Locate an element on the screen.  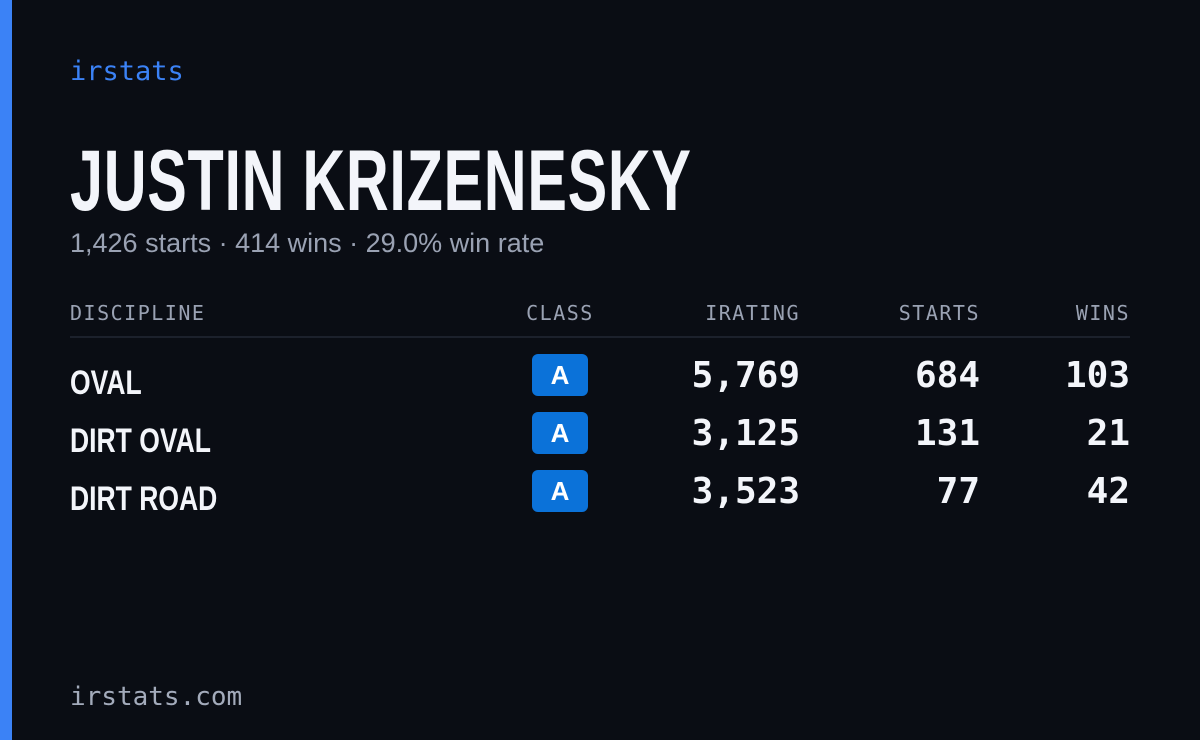
driver-name: JUSTIN KRIZENESKY is located at coordinates (381, 181).